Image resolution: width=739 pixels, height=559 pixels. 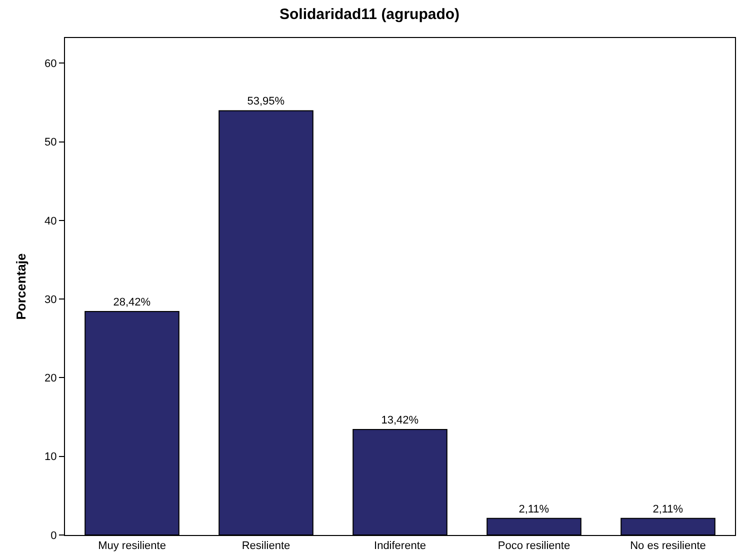 What do you see at coordinates (132, 546) in the screenshot?
I see `x-tick-label: Muy resiliente` at bounding box center [132, 546].